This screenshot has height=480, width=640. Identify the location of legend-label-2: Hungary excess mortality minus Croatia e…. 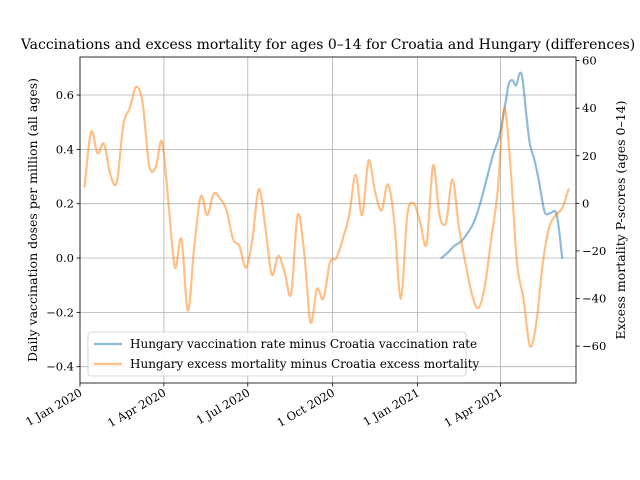
(305, 364).